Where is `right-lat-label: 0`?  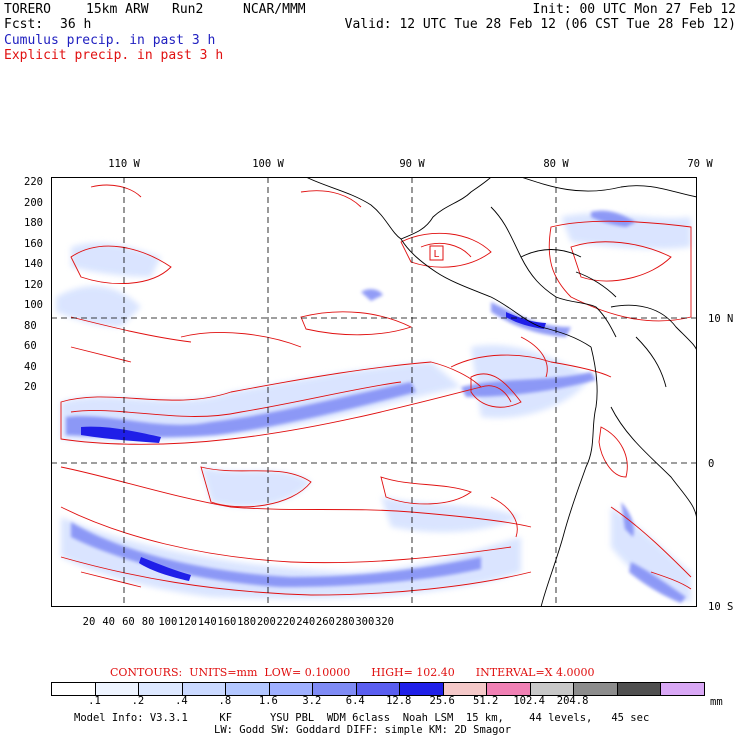
right-lat-label: 0 is located at coordinates (711, 464).